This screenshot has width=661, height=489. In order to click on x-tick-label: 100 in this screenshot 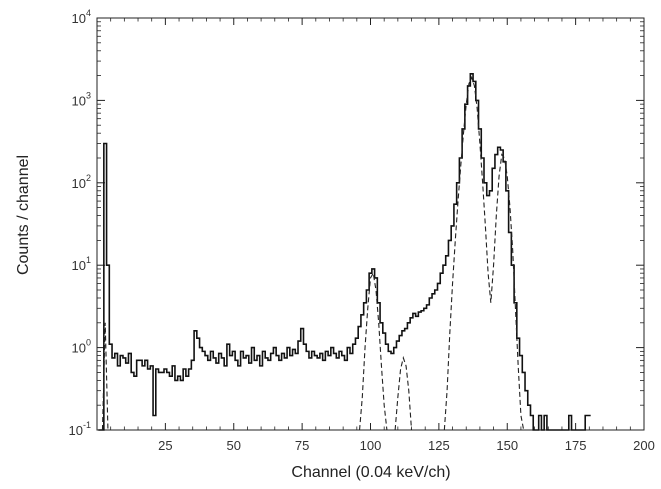, I will do `click(371, 445)`.